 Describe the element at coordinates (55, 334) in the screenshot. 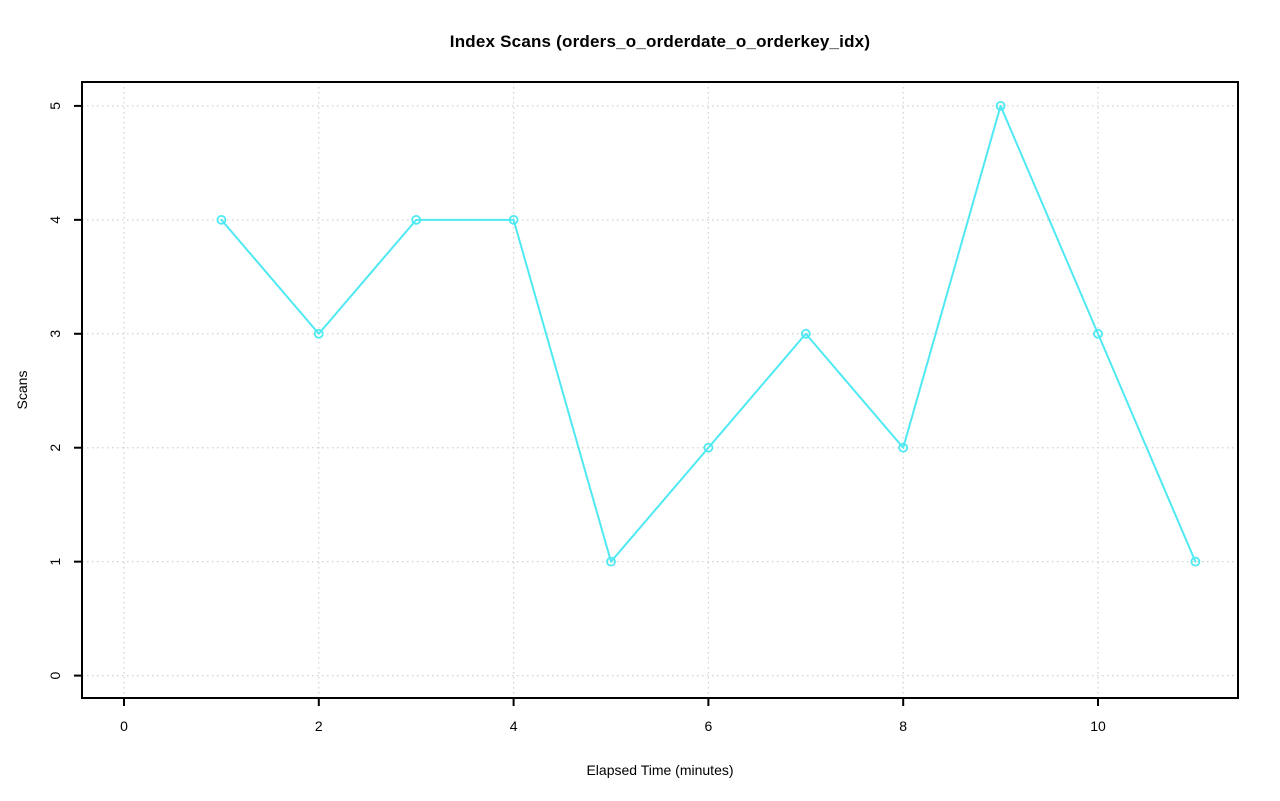

I see `y-tick-label: 3` at that location.